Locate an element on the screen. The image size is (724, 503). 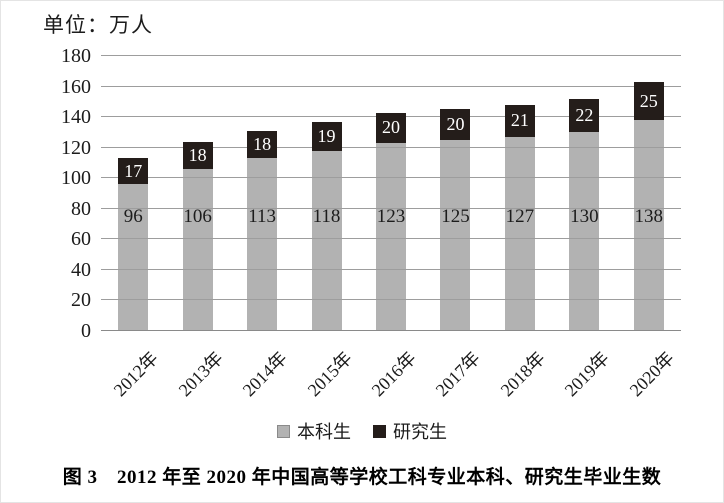
bar-slot: 21 127 is located at coordinates (520, 193).